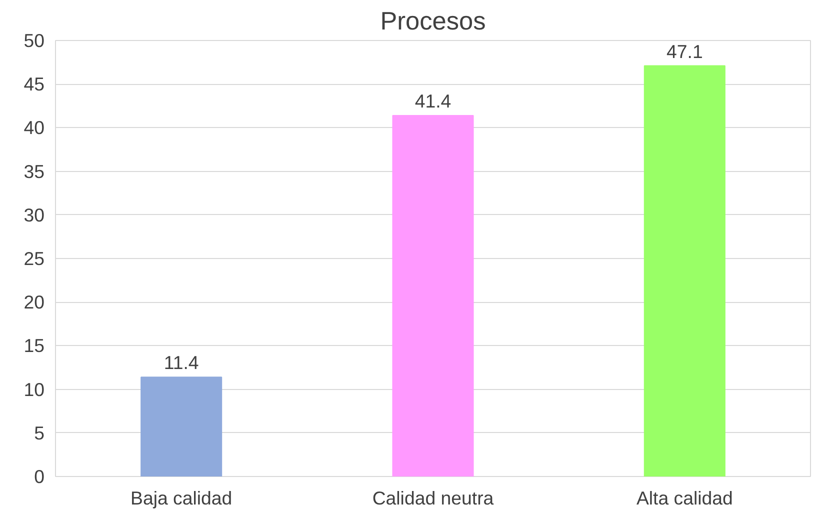  What do you see at coordinates (34, 127) in the screenshot?
I see `y-tick-label: 40` at bounding box center [34, 127].